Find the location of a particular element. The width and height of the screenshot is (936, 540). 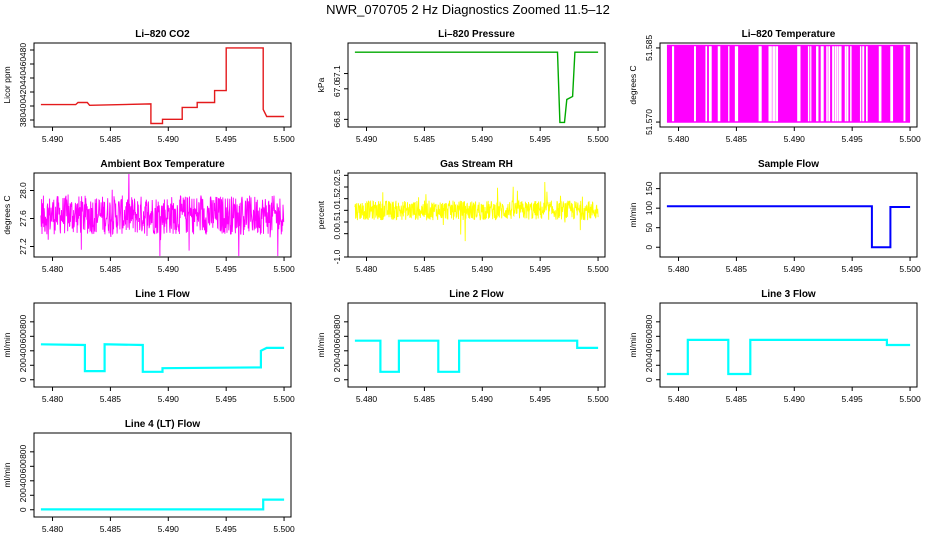

y-tick-label: 150 is located at coordinates (649, 188).